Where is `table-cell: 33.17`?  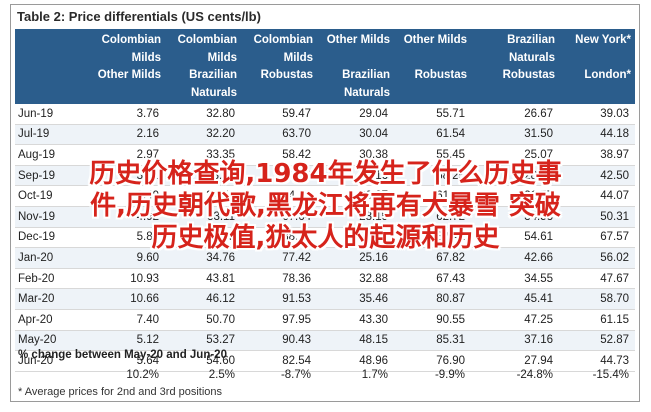
table-cell: 33.17 is located at coordinates (203, 176).